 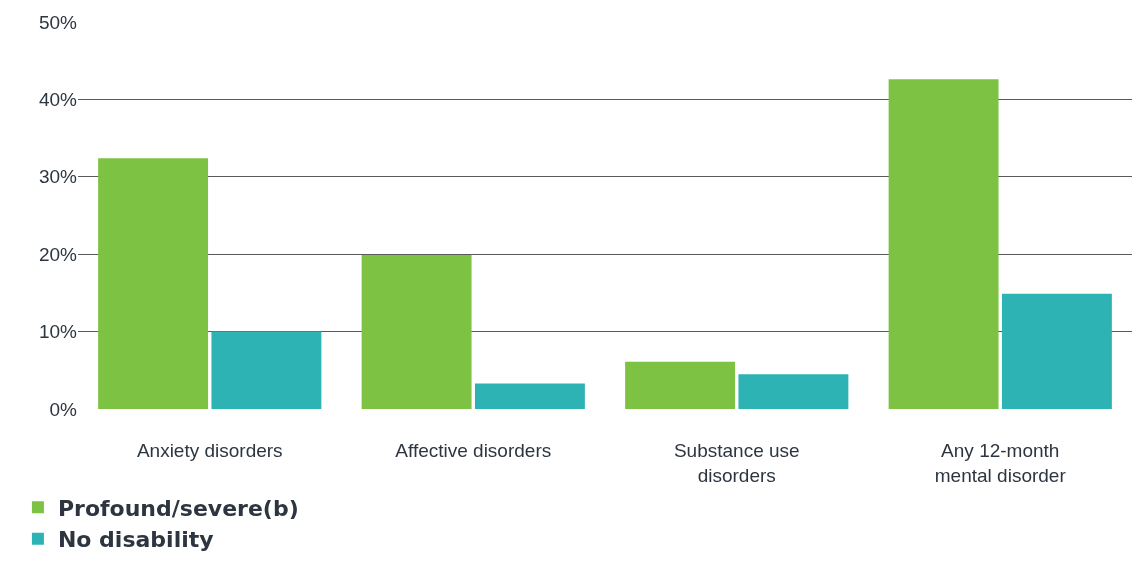 I want to click on x-tick-label: Any 12-month mental disorder, so click(x=1000, y=463).